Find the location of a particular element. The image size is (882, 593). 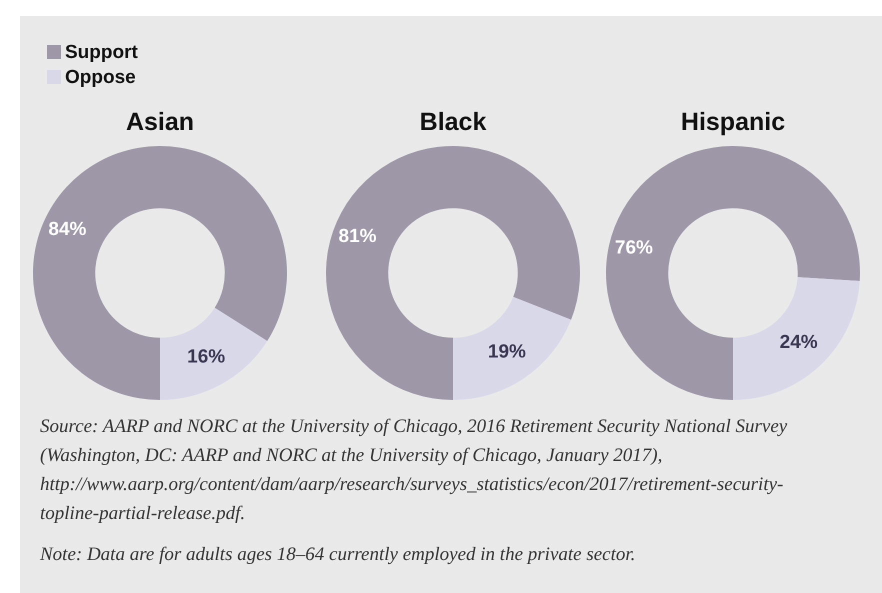

data-label: 81% is located at coordinates (357, 236).